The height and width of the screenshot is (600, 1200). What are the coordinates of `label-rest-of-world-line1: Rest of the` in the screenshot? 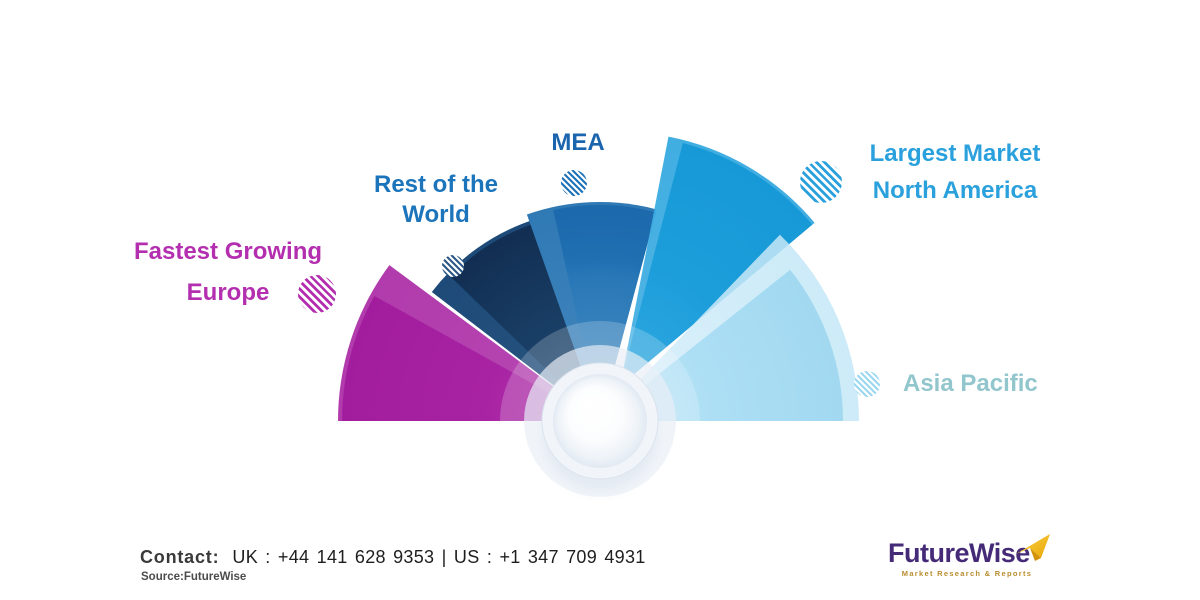 It's located at (435, 184).